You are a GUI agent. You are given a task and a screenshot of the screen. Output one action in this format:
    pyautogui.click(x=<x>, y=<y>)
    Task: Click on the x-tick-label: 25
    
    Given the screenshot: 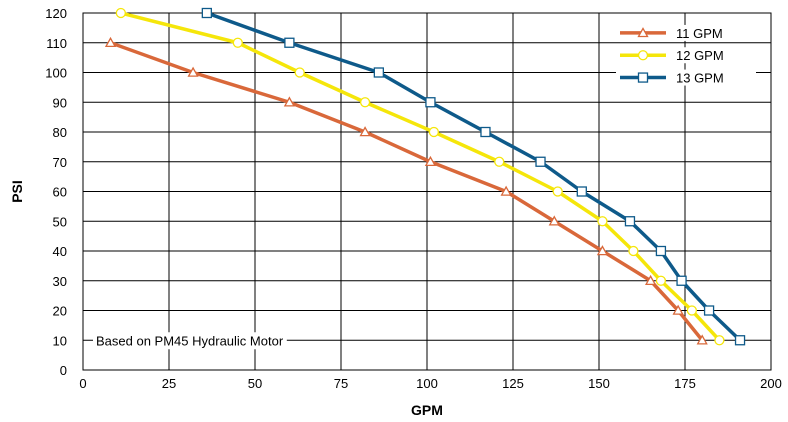 What is the action you would take?
    pyautogui.click(x=169, y=383)
    